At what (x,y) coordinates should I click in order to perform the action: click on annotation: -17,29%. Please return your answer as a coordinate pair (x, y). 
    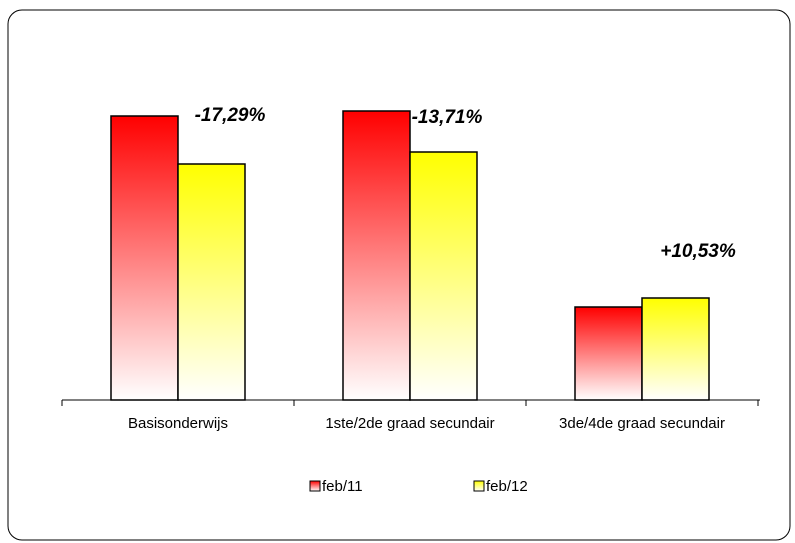
    Looking at the image, I should click on (230, 115).